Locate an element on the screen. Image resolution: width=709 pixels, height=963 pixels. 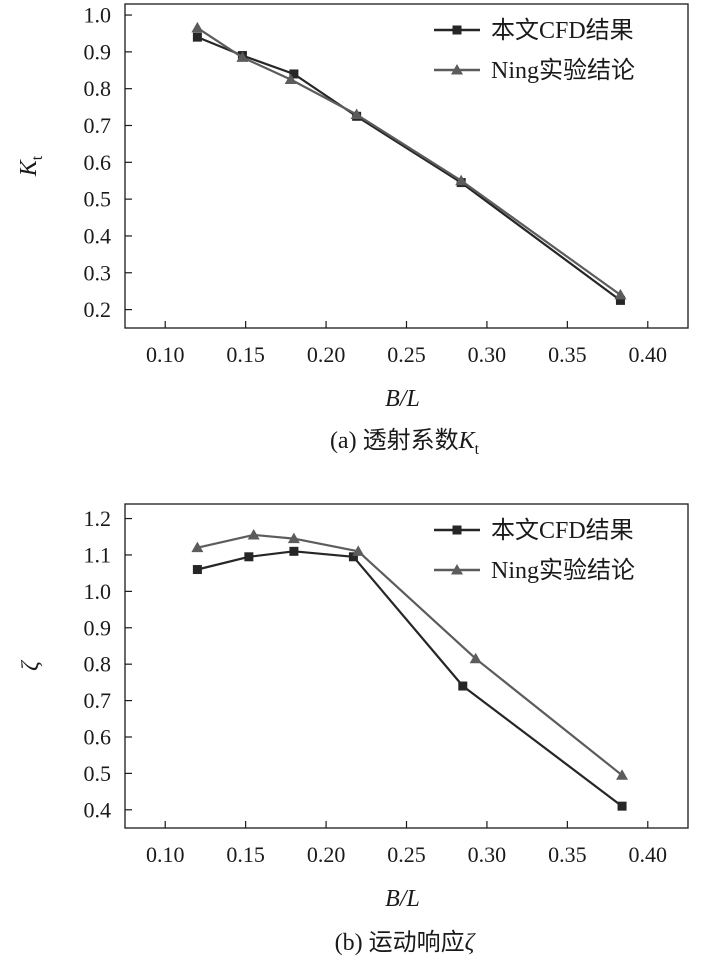
y-tick-label: 1.2 is located at coordinates (98, 518).